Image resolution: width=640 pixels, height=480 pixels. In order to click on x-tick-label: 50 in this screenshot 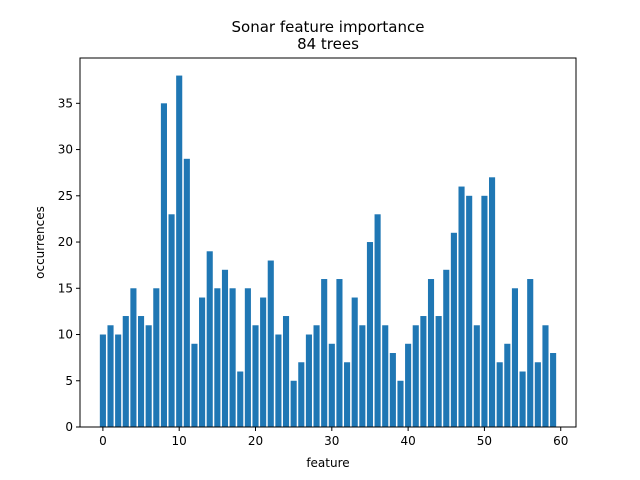, I will do `click(484, 441)`.